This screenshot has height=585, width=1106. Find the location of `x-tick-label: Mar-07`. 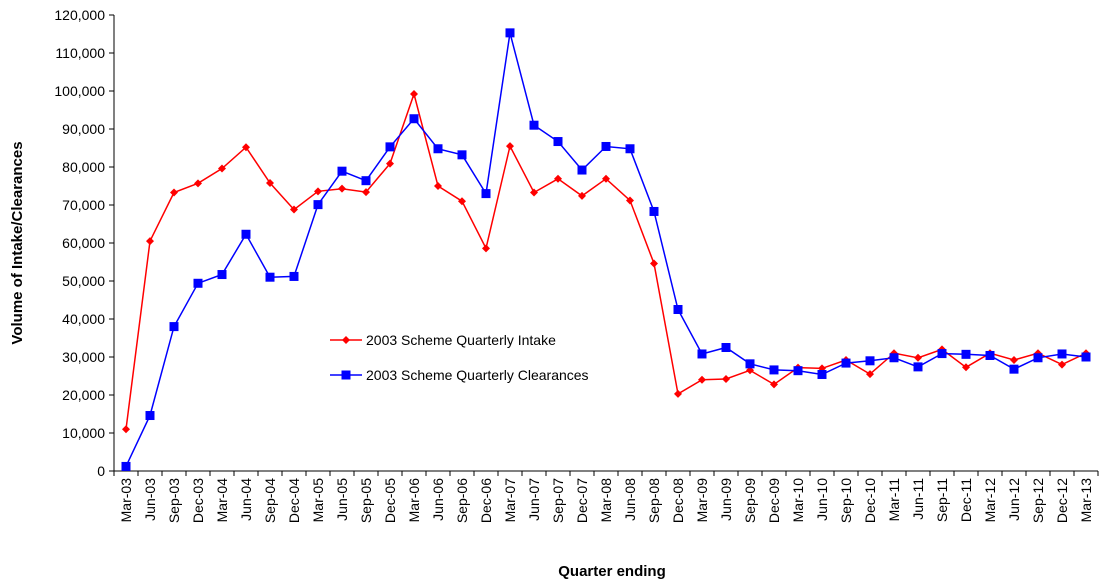

x-tick-label: Mar-07 is located at coordinates (510, 500).